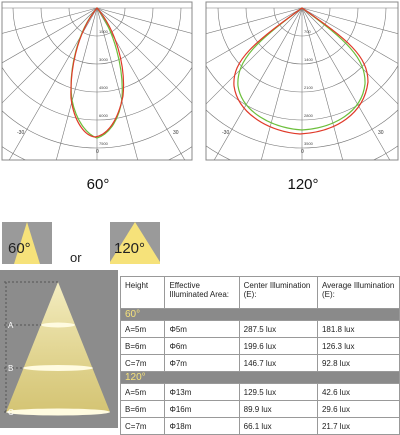 The width and height of the screenshot is (400, 435). What do you see at coordinates (309, 115) in the screenshot?
I see `radial-label: 2800` at bounding box center [309, 115].